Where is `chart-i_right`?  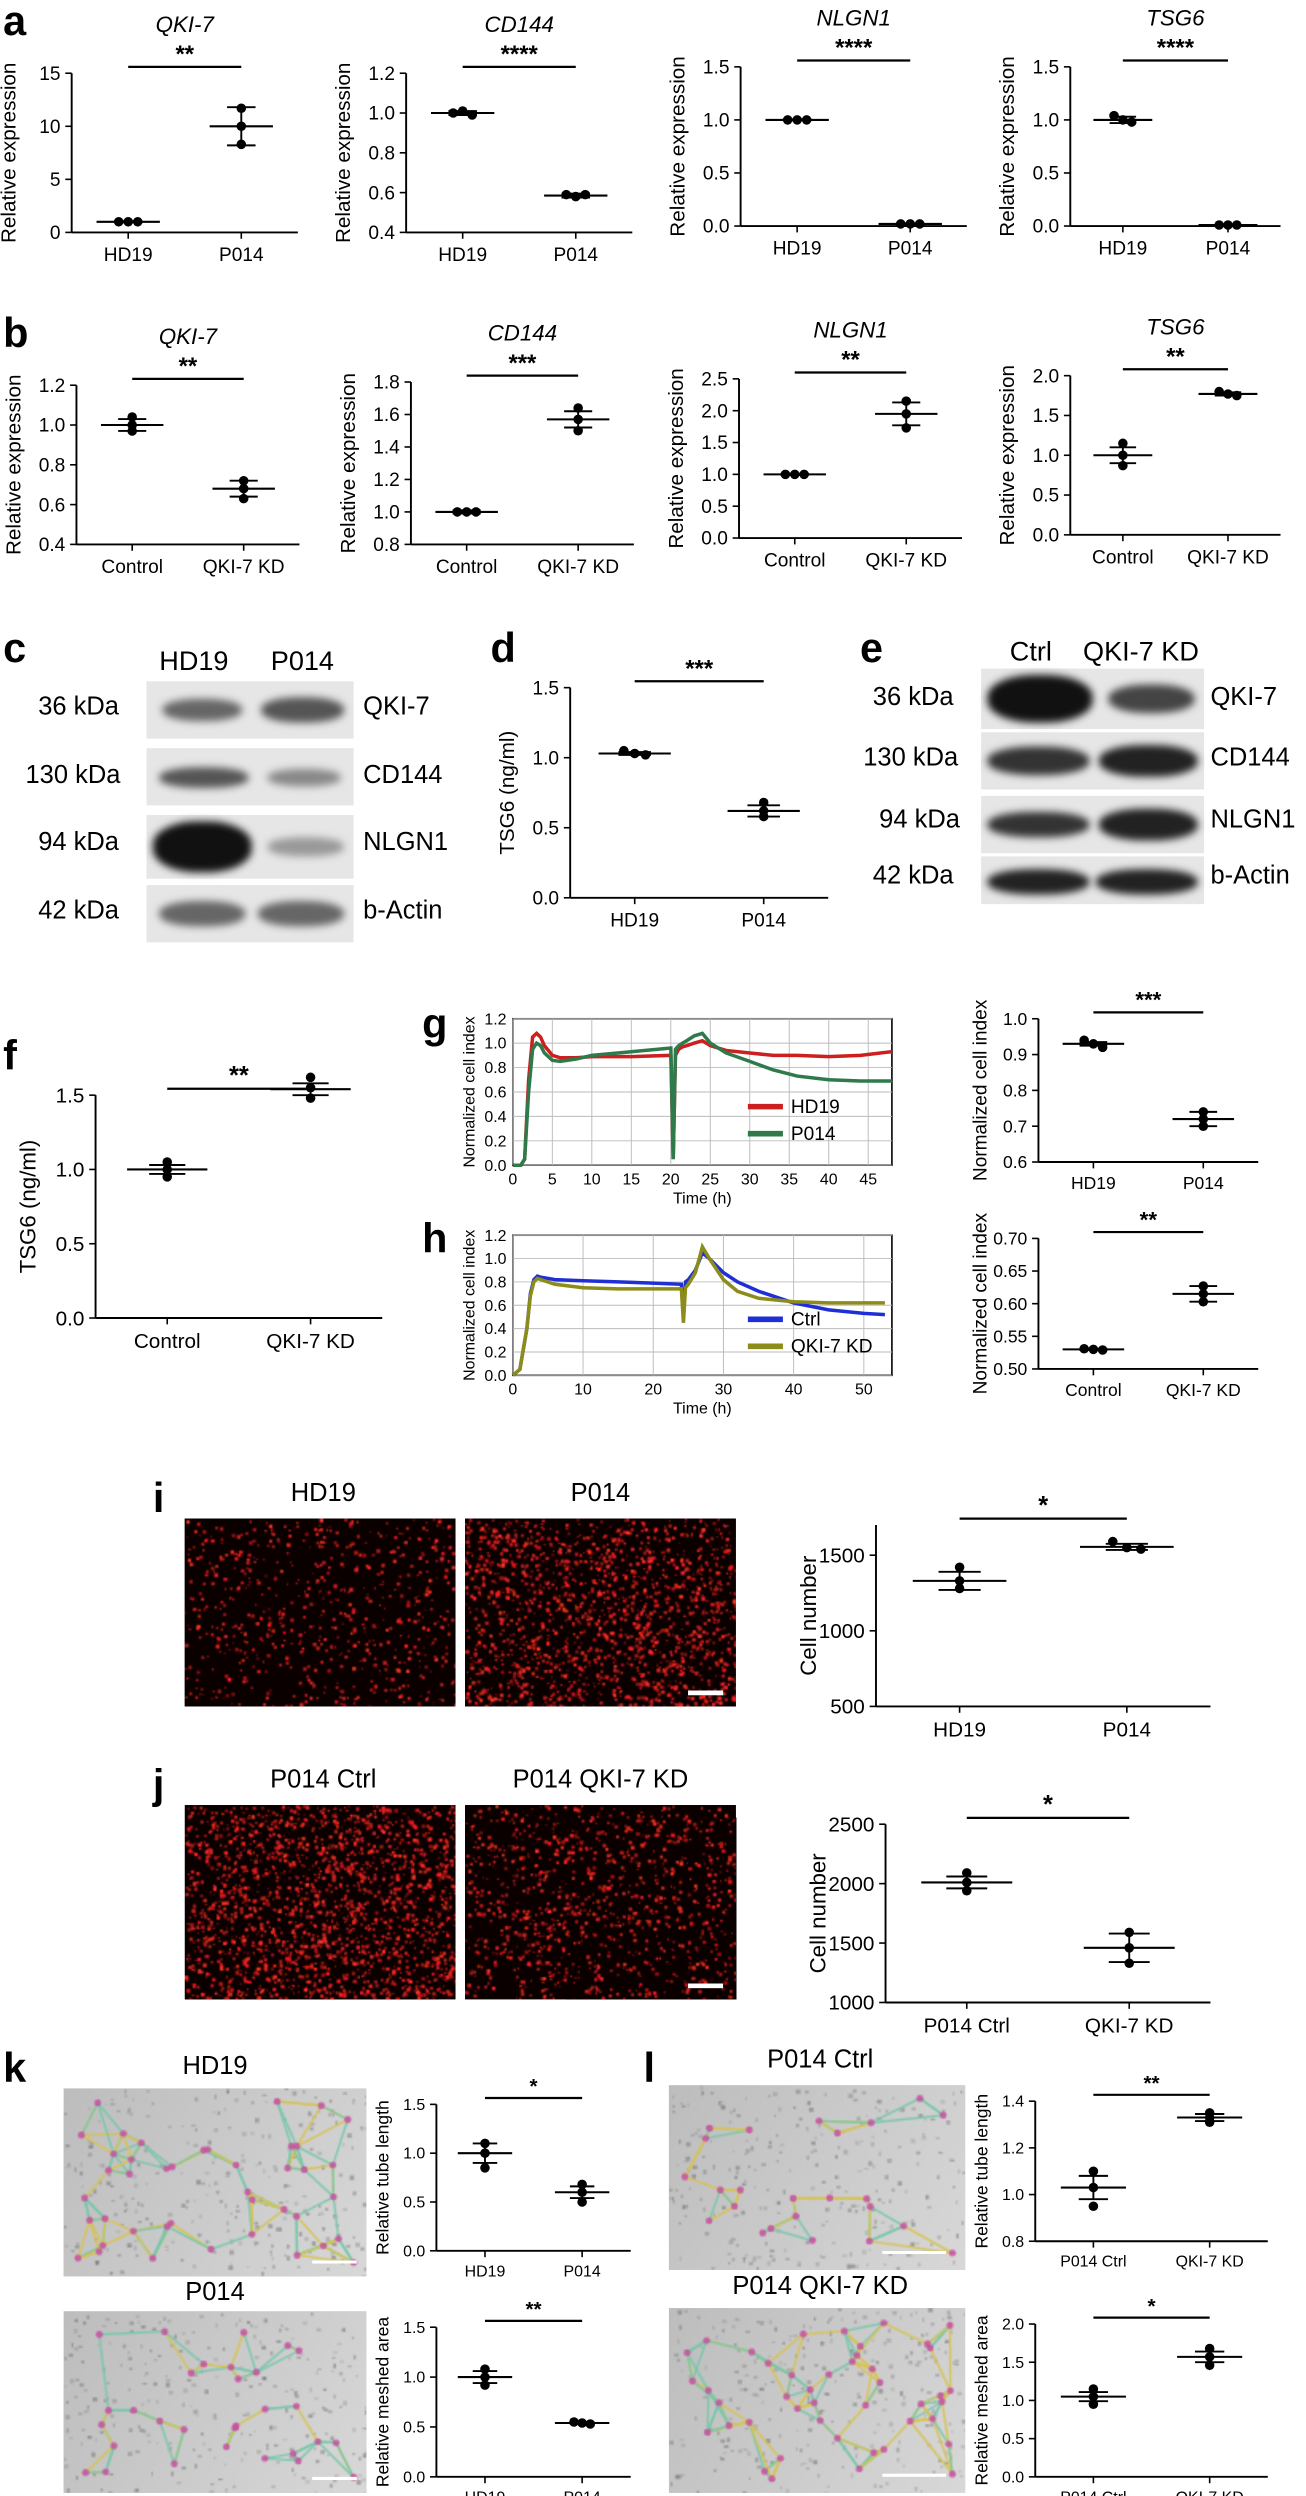 chart-i_right is located at coordinates (1040, 1615).